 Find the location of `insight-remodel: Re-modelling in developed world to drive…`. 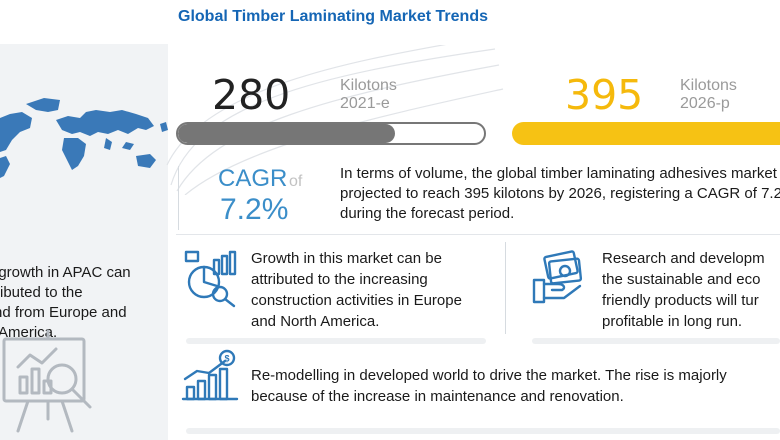

insight-remodel: Re-modelling in developed world to drive… is located at coordinates (489, 386).